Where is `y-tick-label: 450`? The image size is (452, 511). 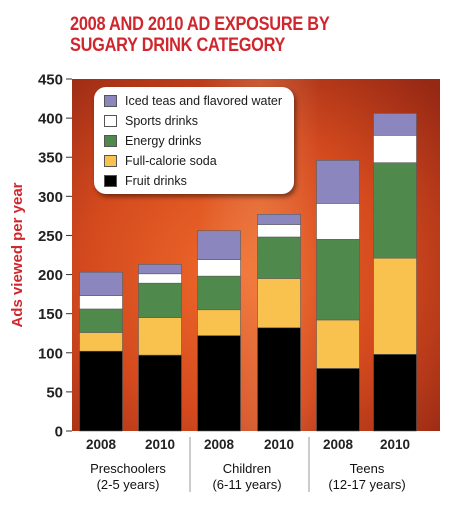 y-tick-label: 450 is located at coordinates (50, 80).